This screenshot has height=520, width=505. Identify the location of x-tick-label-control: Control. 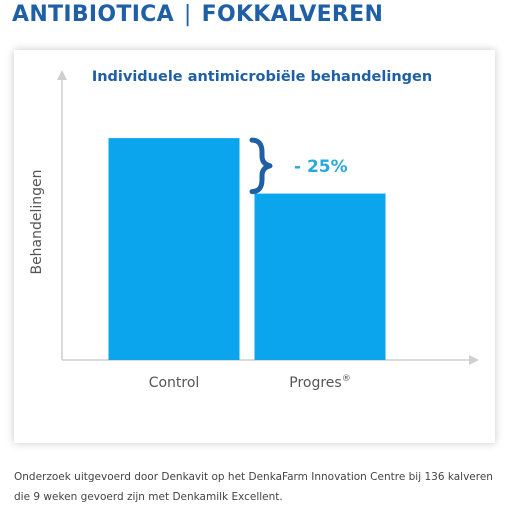
(174, 383).